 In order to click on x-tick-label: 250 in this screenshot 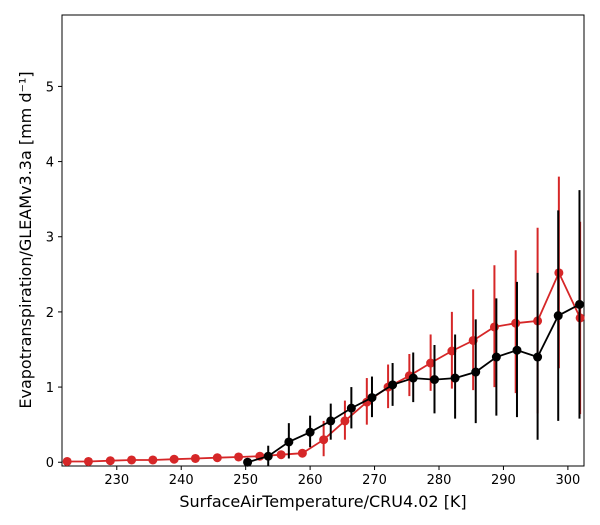, I will do `click(245, 480)`.